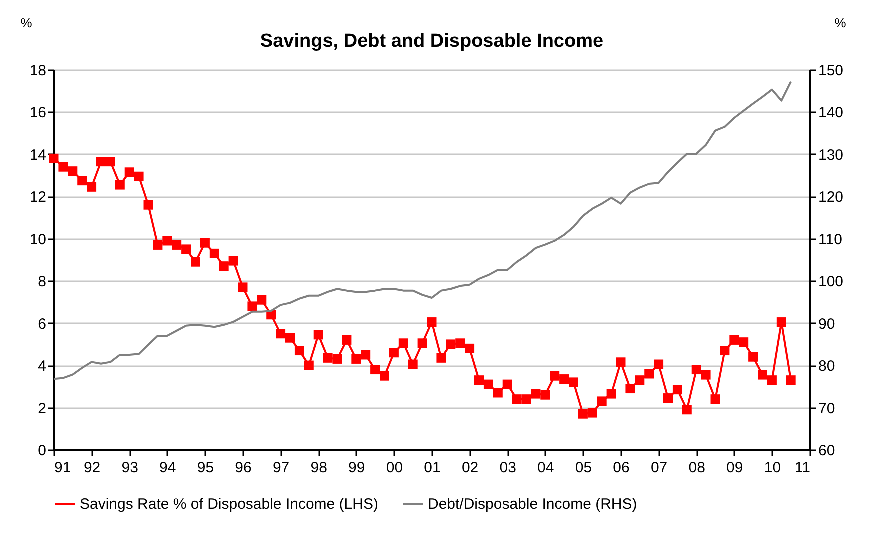 The height and width of the screenshot is (533, 875). Describe the element at coordinates (831, 282) in the screenshot. I see `y2-tick-label: 100` at that location.